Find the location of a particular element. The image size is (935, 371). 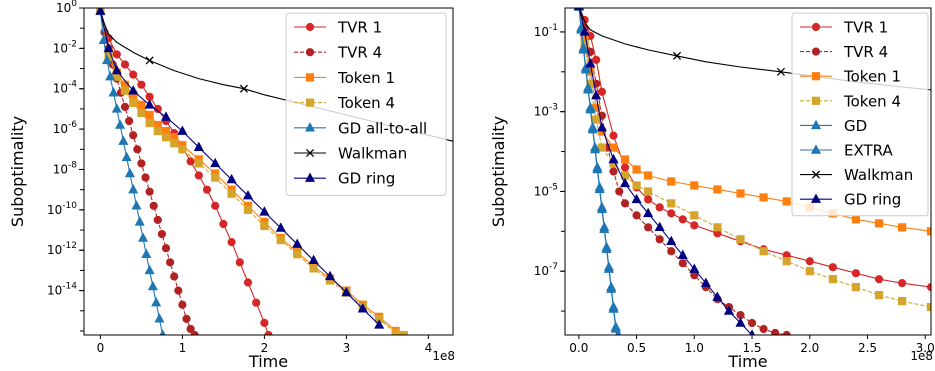

x-tick-label: 2.5 is located at coordinates (867, 348).